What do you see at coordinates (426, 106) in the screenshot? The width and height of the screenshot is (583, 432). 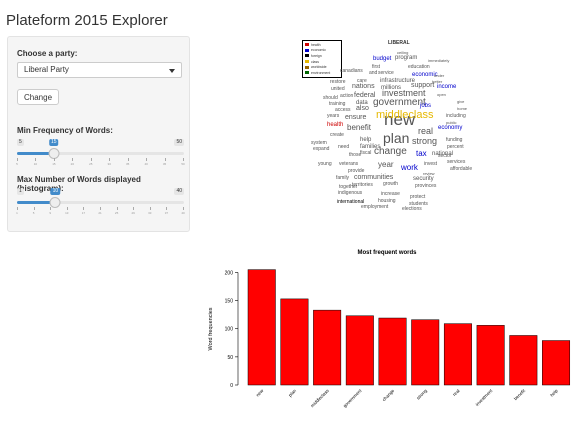 I see `wordcloud-word: jobs` at bounding box center [426, 106].